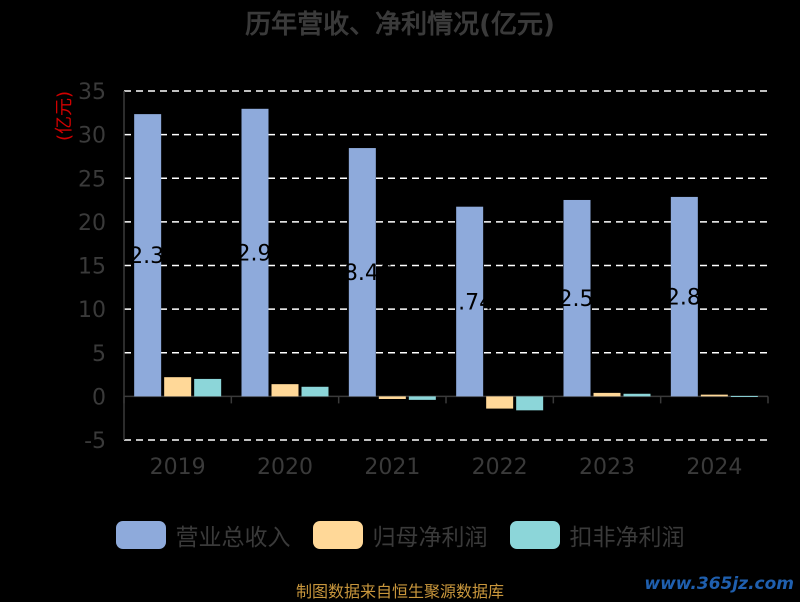 The image size is (800, 602). What do you see at coordinates (285, 390) in the screenshot?
I see `bar-net-profit-2020` at bounding box center [285, 390].